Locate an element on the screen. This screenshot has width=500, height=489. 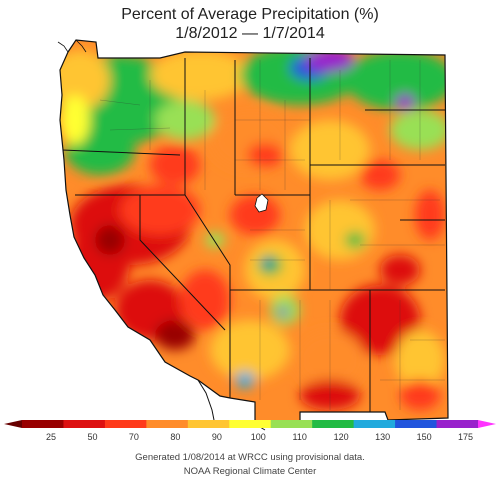
legend-label-110: 110 is located at coordinates (299, 437).